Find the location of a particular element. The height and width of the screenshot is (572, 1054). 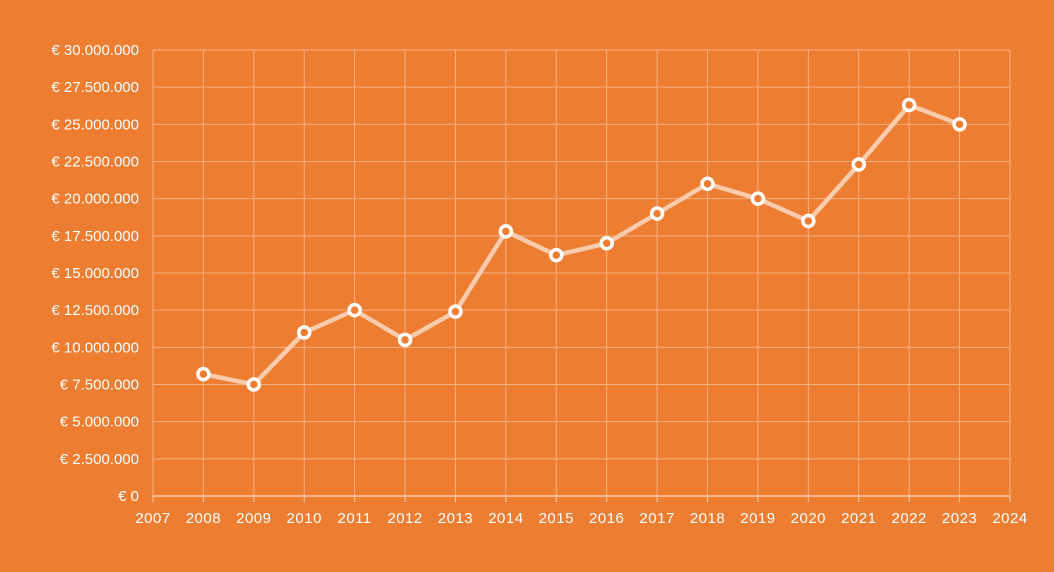

x-tick-label: 2016 is located at coordinates (606, 518).